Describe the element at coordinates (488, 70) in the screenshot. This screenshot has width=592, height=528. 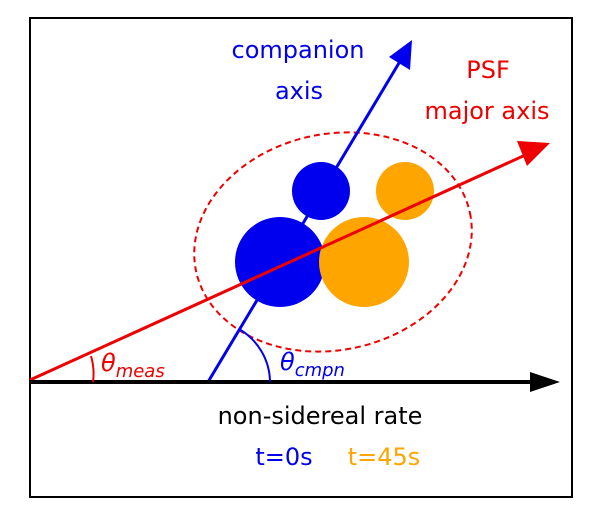
I see `psf-label-line1: PSF` at that location.